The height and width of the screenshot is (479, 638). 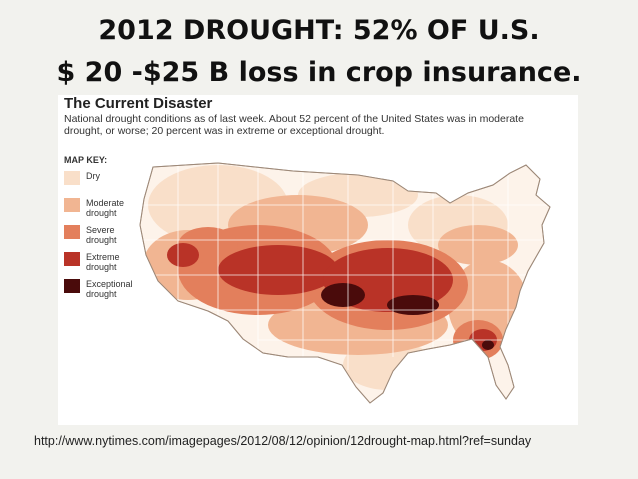 What do you see at coordinates (138, 103) in the screenshot?
I see `figure-heading: The Current Disaster` at bounding box center [138, 103].